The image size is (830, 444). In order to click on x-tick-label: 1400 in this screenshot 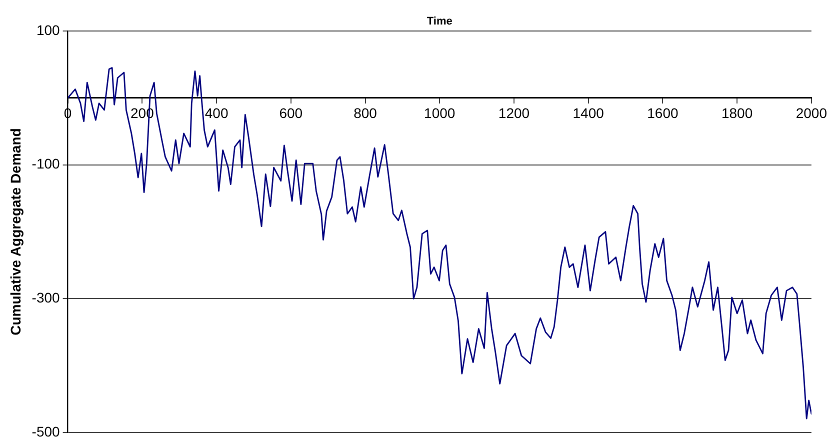, I will do `click(588, 113)`.